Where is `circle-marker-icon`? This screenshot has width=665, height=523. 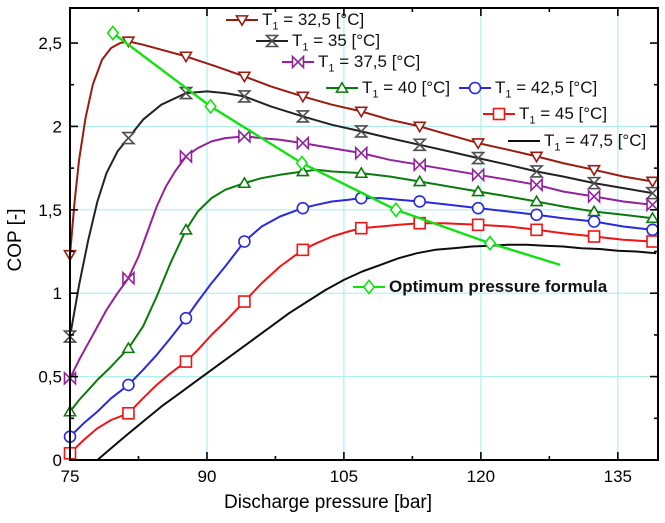
circle-marker-icon is located at coordinates (475, 88).